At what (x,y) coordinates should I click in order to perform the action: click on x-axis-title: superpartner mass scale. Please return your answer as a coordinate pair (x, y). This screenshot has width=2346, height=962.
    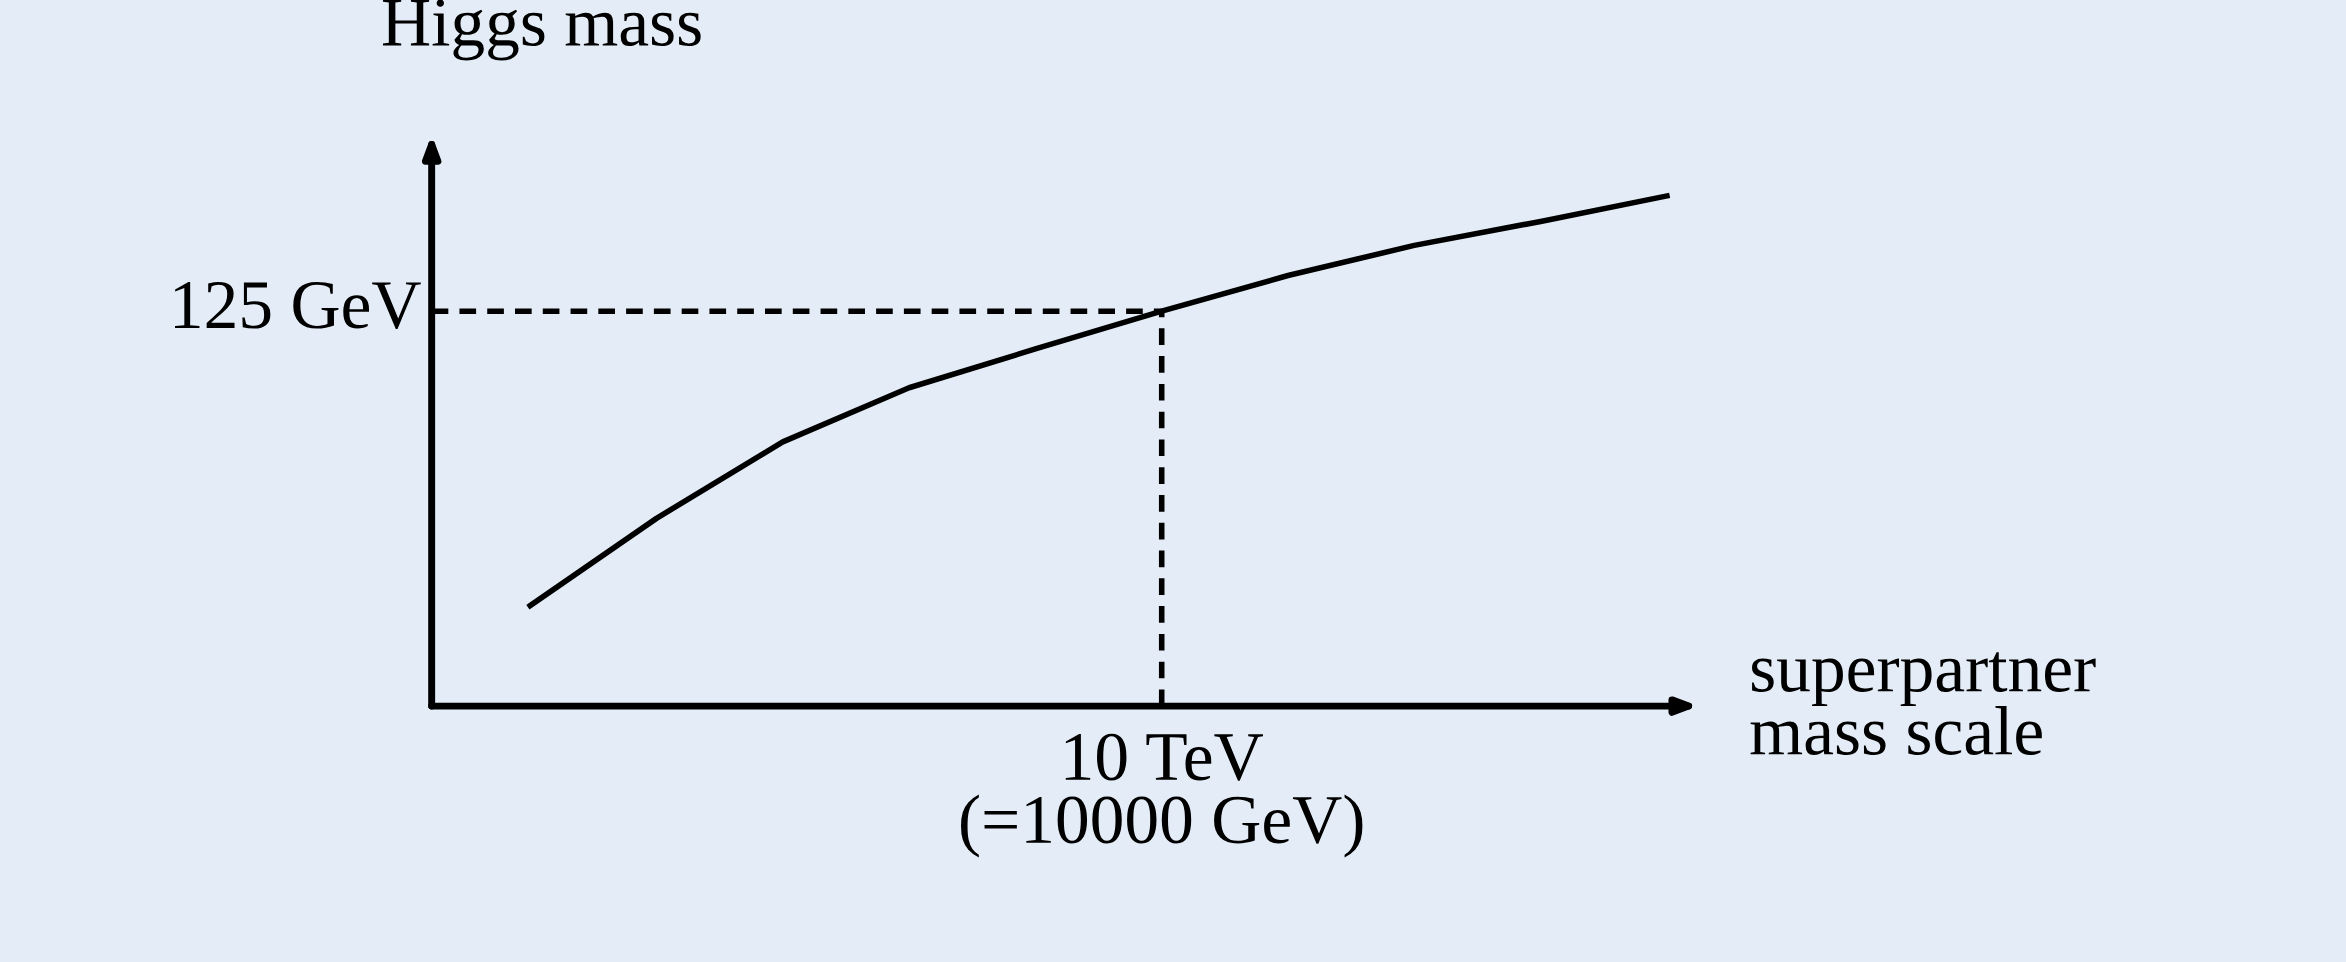
    Looking at the image, I should click on (1923, 703).